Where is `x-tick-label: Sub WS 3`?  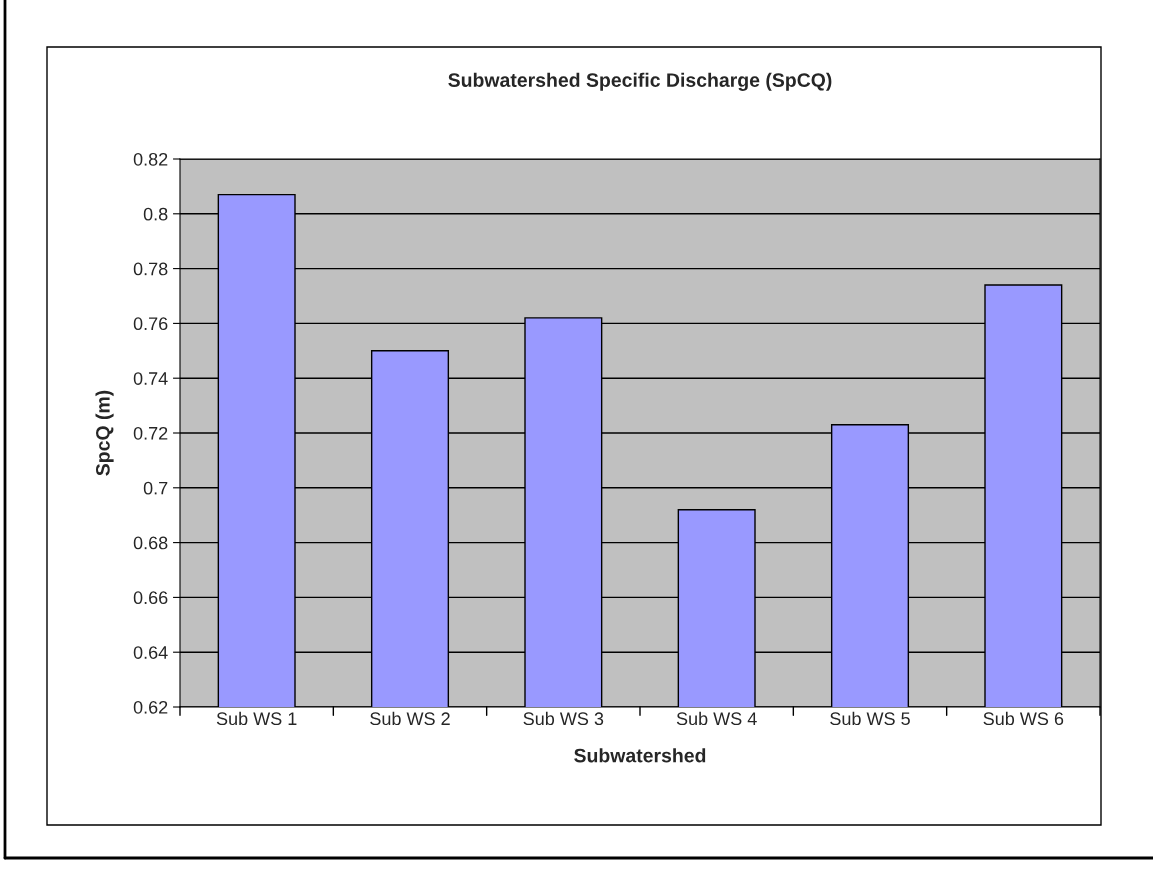
x-tick-label: Sub WS 3 is located at coordinates (563, 718).